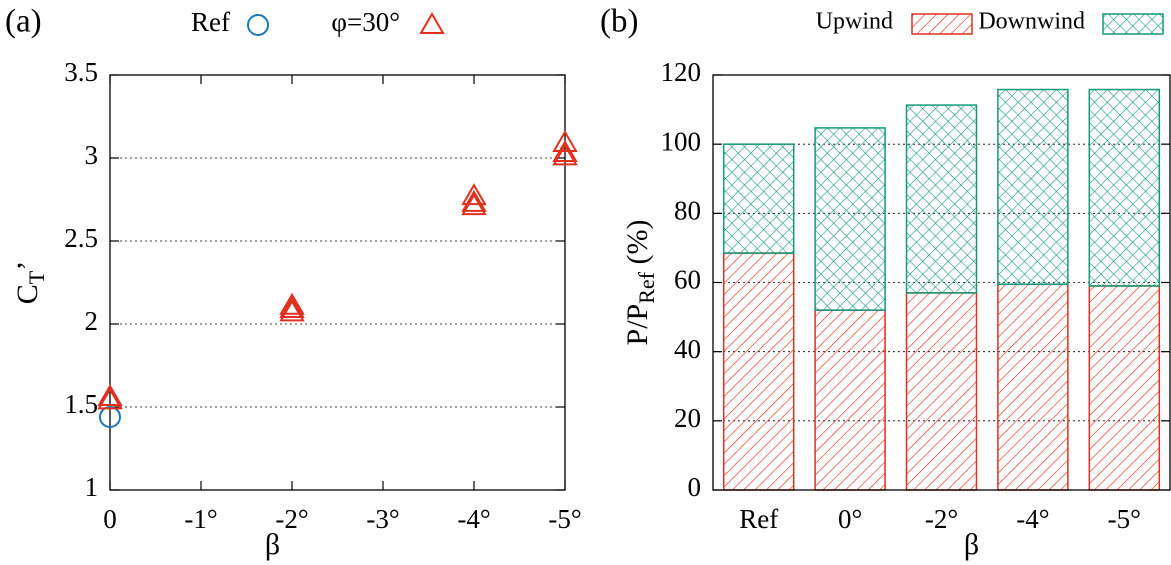 The width and height of the screenshot is (1171, 565). I want to click on y-axis-label-after: ’, so click(27, 266).